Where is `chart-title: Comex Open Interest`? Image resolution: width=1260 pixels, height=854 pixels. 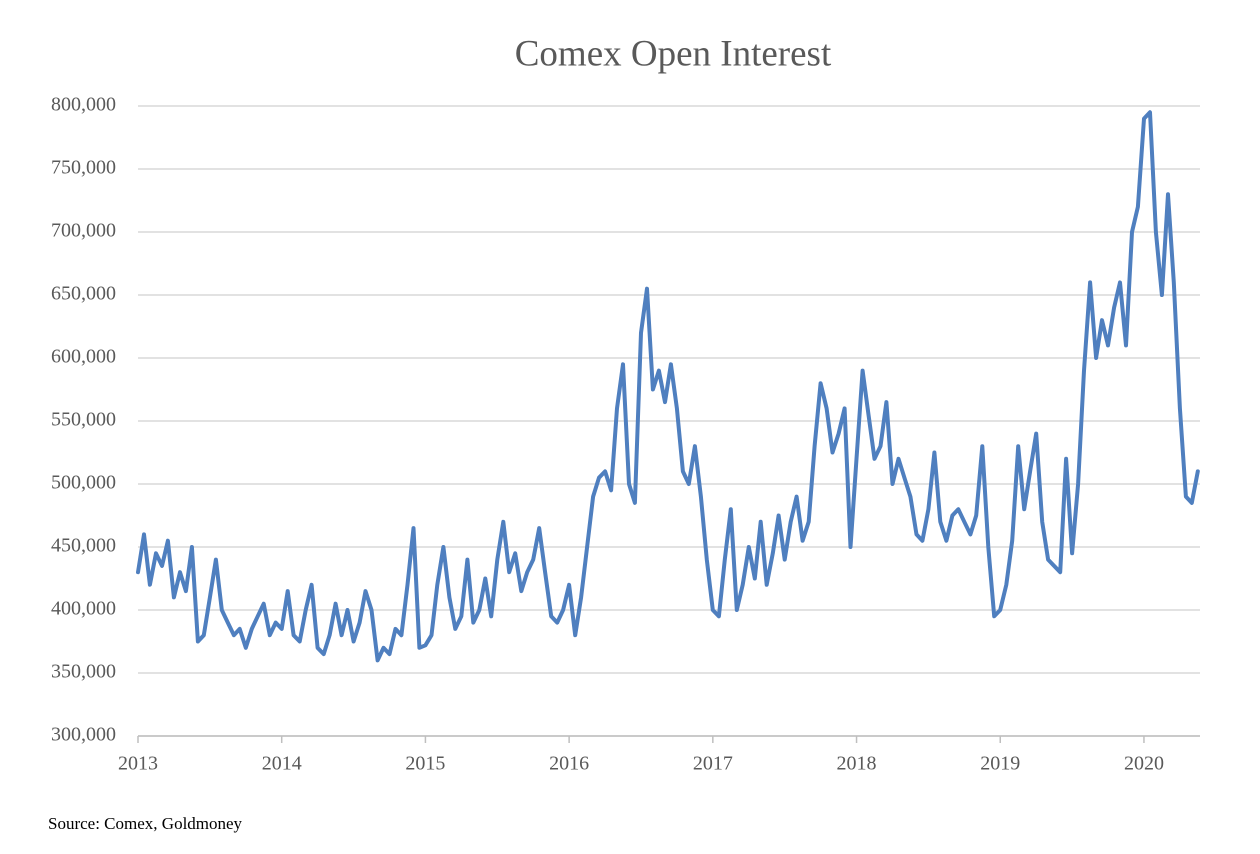 chart-title: Comex Open Interest is located at coordinates (673, 53).